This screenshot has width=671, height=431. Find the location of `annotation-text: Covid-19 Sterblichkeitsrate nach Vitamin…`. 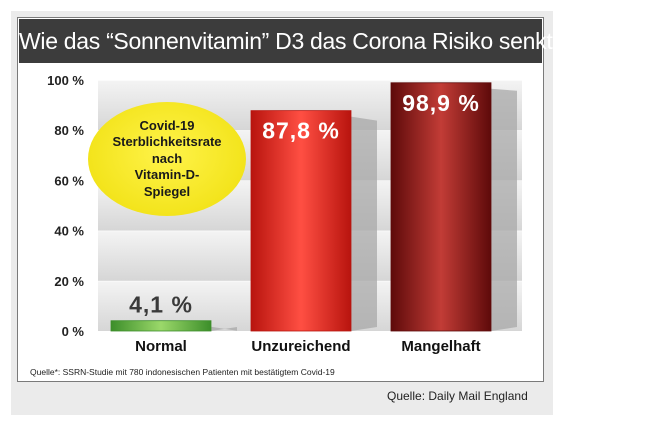

annotation-text: Covid-19 Sterblichkeitsrate nach Vitamin… is located at coordinates (167, 158).